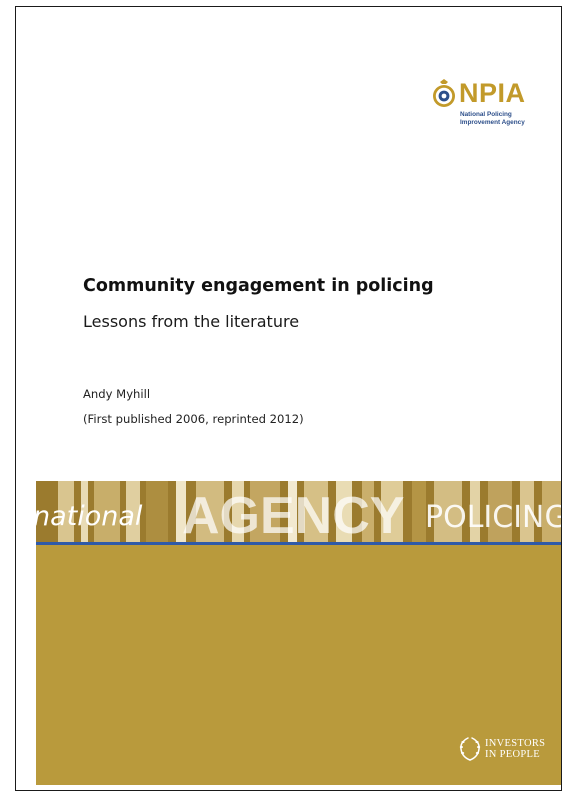 The width and height of the screenshot is (576, 797). Describe the element at coordinates (493, 517) in the screenshot. I see `banner-word-policing: POLICING` at that location.